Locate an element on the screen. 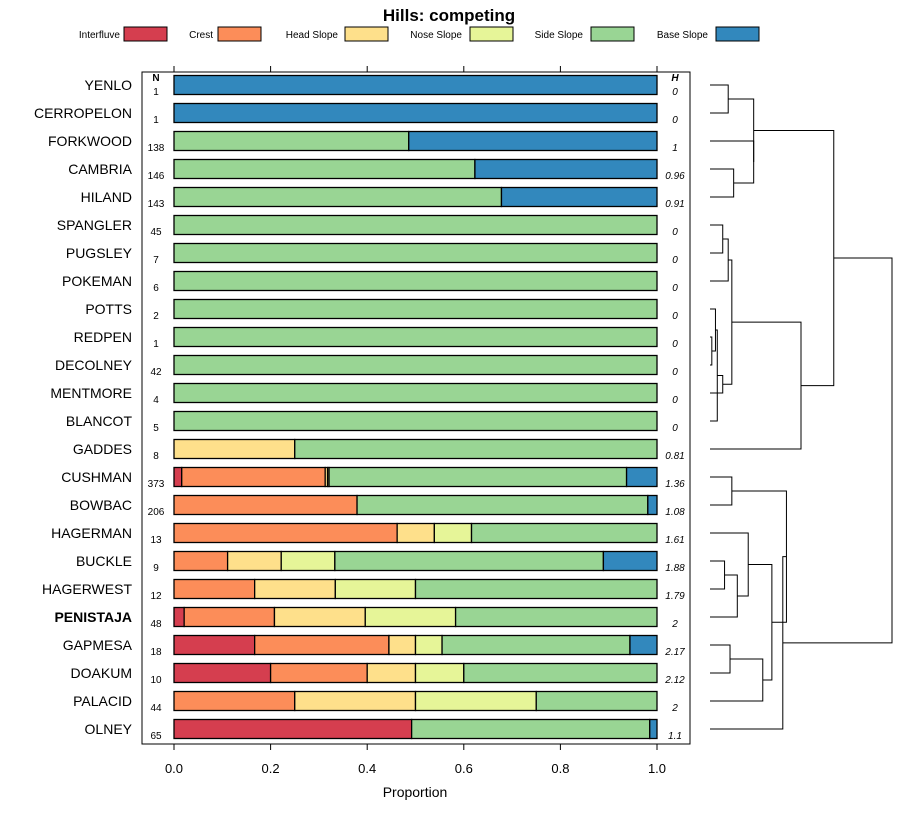  bar-gaddes-side-slope is located at coordinates (476, 449).